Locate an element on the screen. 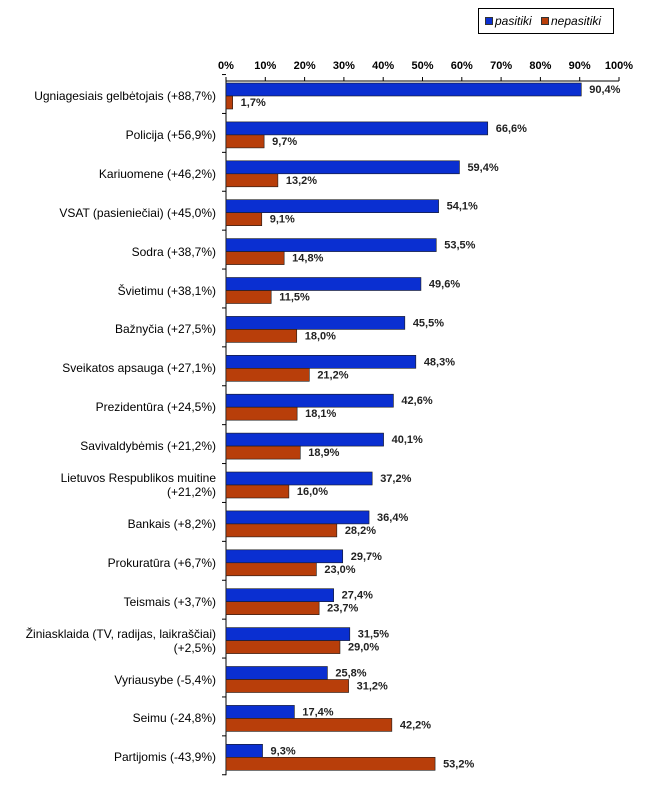 The width and height of the screenshot is (659, 792). data-label-nepasitiki: 31,2% is located at coordinates (372, 687).